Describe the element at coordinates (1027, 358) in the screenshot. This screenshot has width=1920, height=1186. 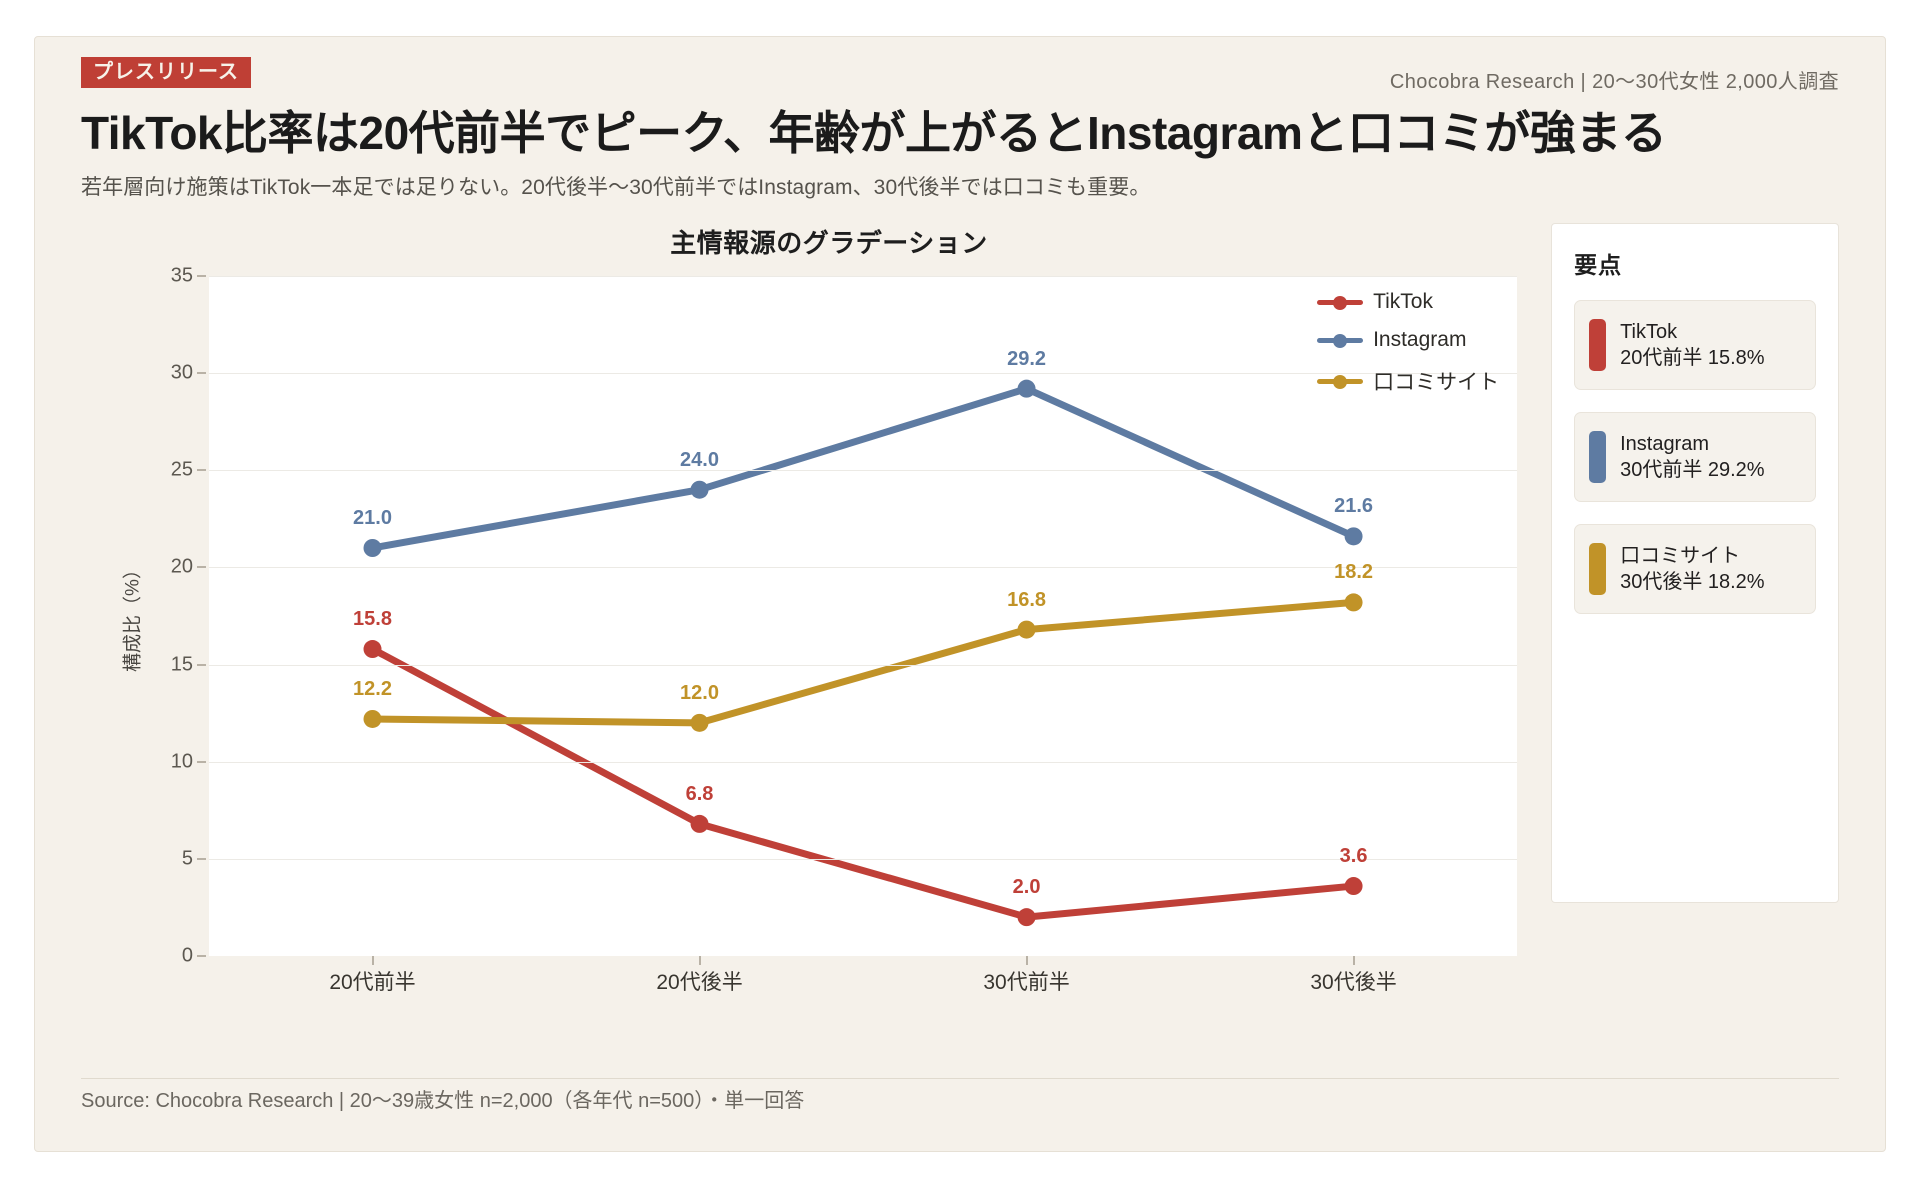
I see `data-point-label: 29.2` at that location.